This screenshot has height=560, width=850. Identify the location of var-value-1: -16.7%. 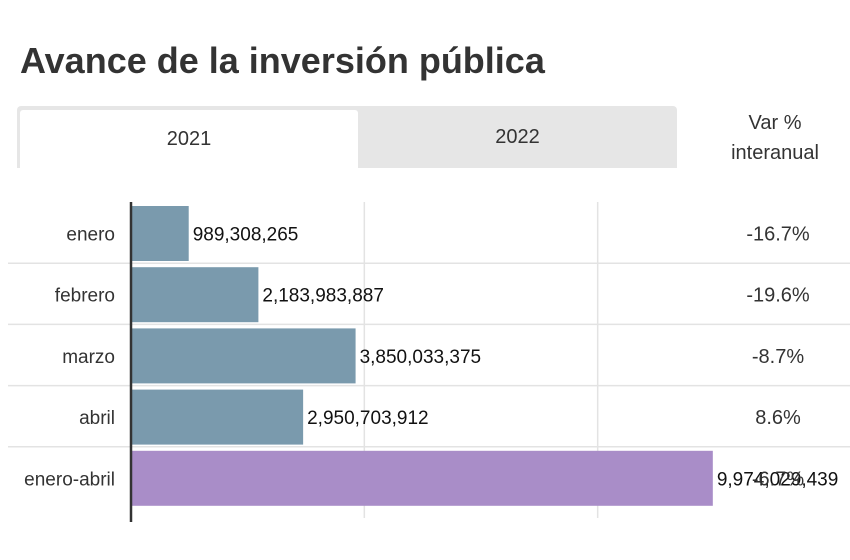
(778, 235).